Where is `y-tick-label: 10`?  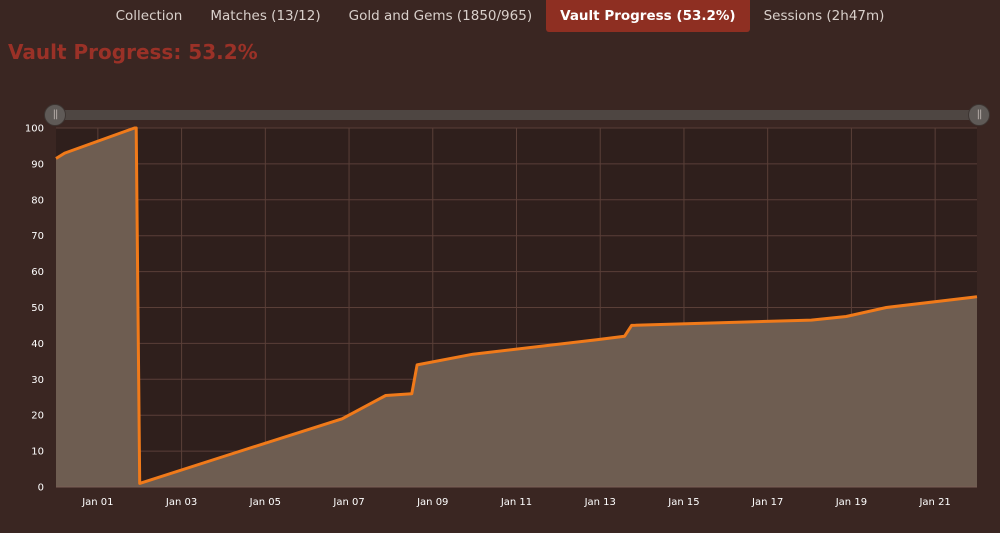 y-tick-label: 10 is located at coordinates (37, 452).